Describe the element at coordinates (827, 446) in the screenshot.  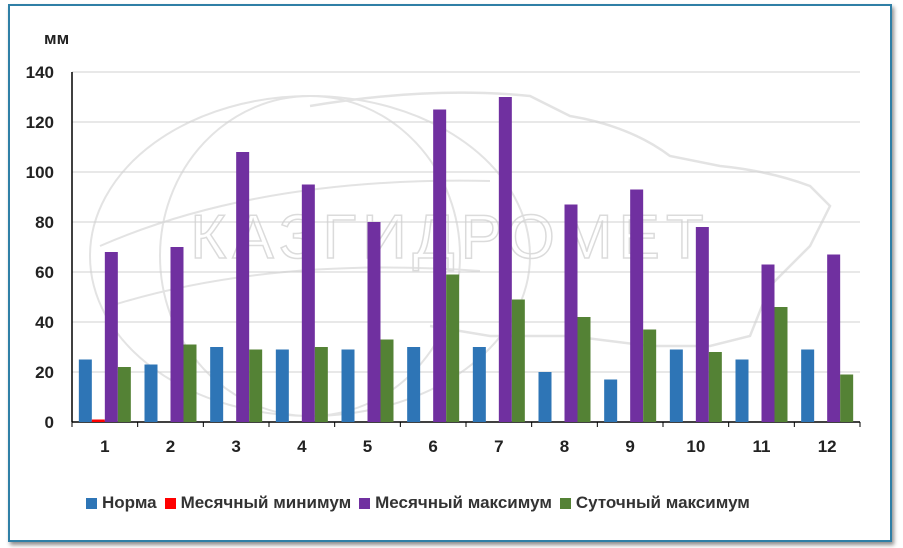
I see `x-tick-label: 12` at that location.